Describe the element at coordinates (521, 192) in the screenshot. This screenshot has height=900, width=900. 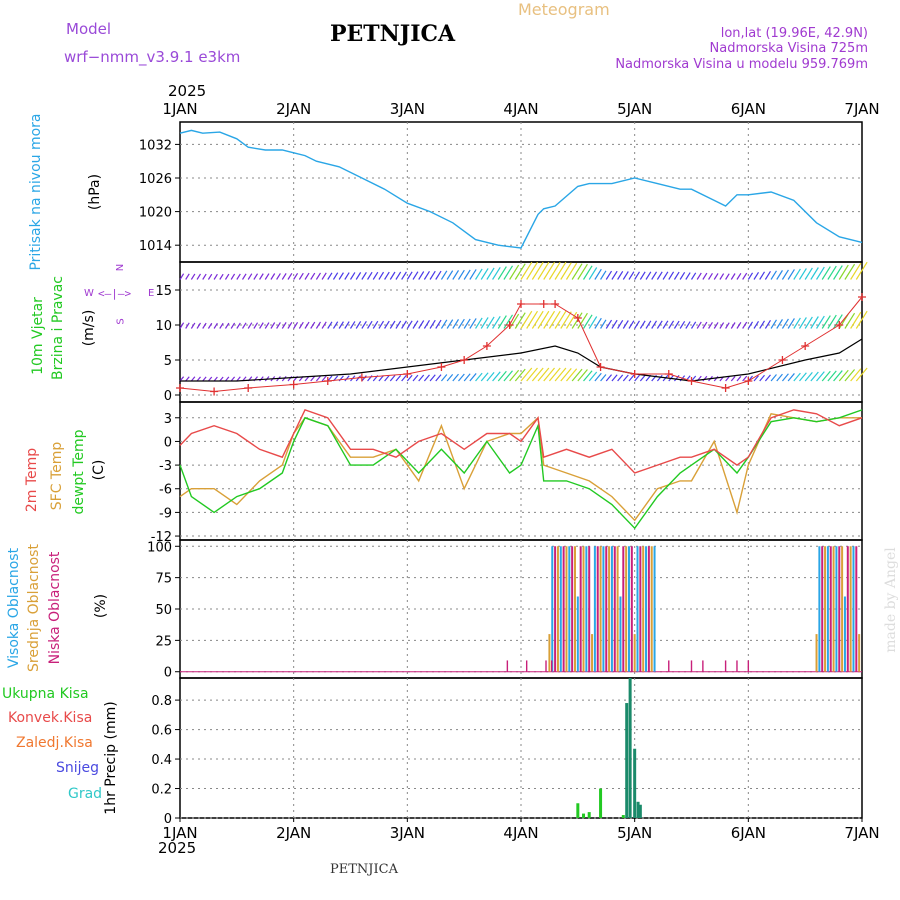
I see `pressure-frame` at that location.